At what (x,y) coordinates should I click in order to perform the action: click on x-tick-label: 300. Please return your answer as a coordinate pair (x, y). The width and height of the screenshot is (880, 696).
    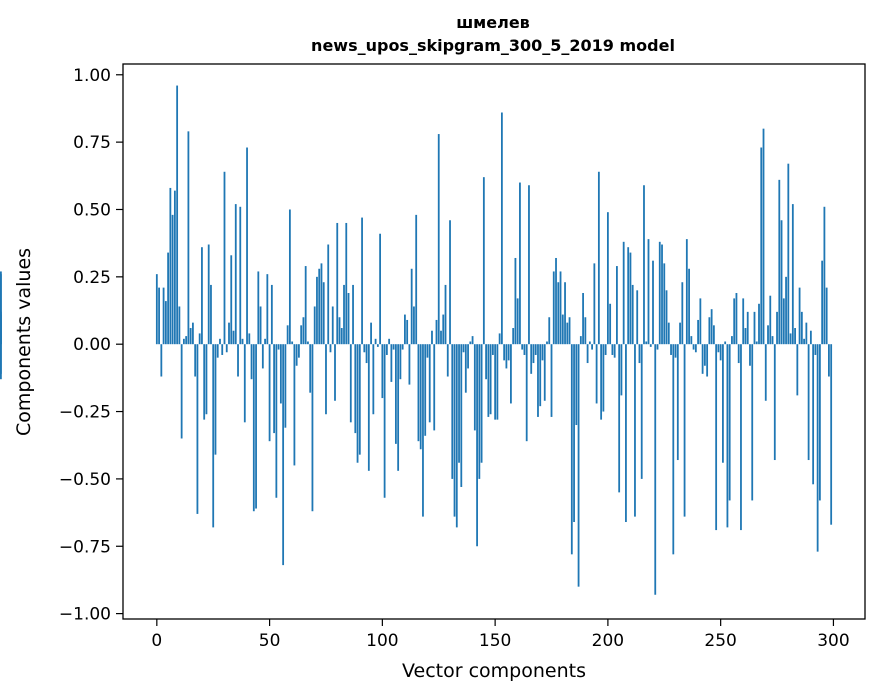
    Looking at the image, I should click on (833, 641).